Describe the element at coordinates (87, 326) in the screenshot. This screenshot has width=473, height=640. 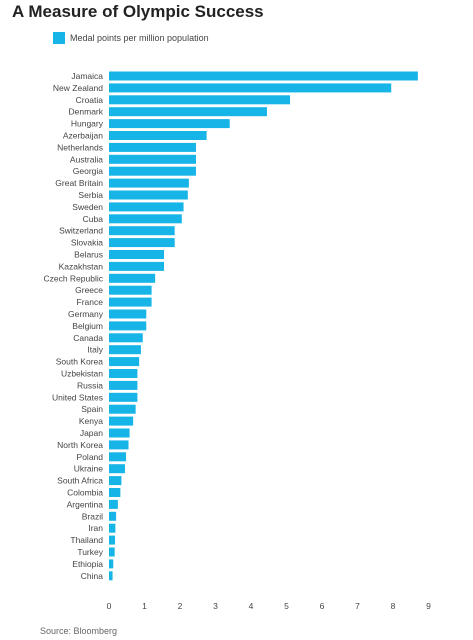
I see `category-label: Belgium` at that location.